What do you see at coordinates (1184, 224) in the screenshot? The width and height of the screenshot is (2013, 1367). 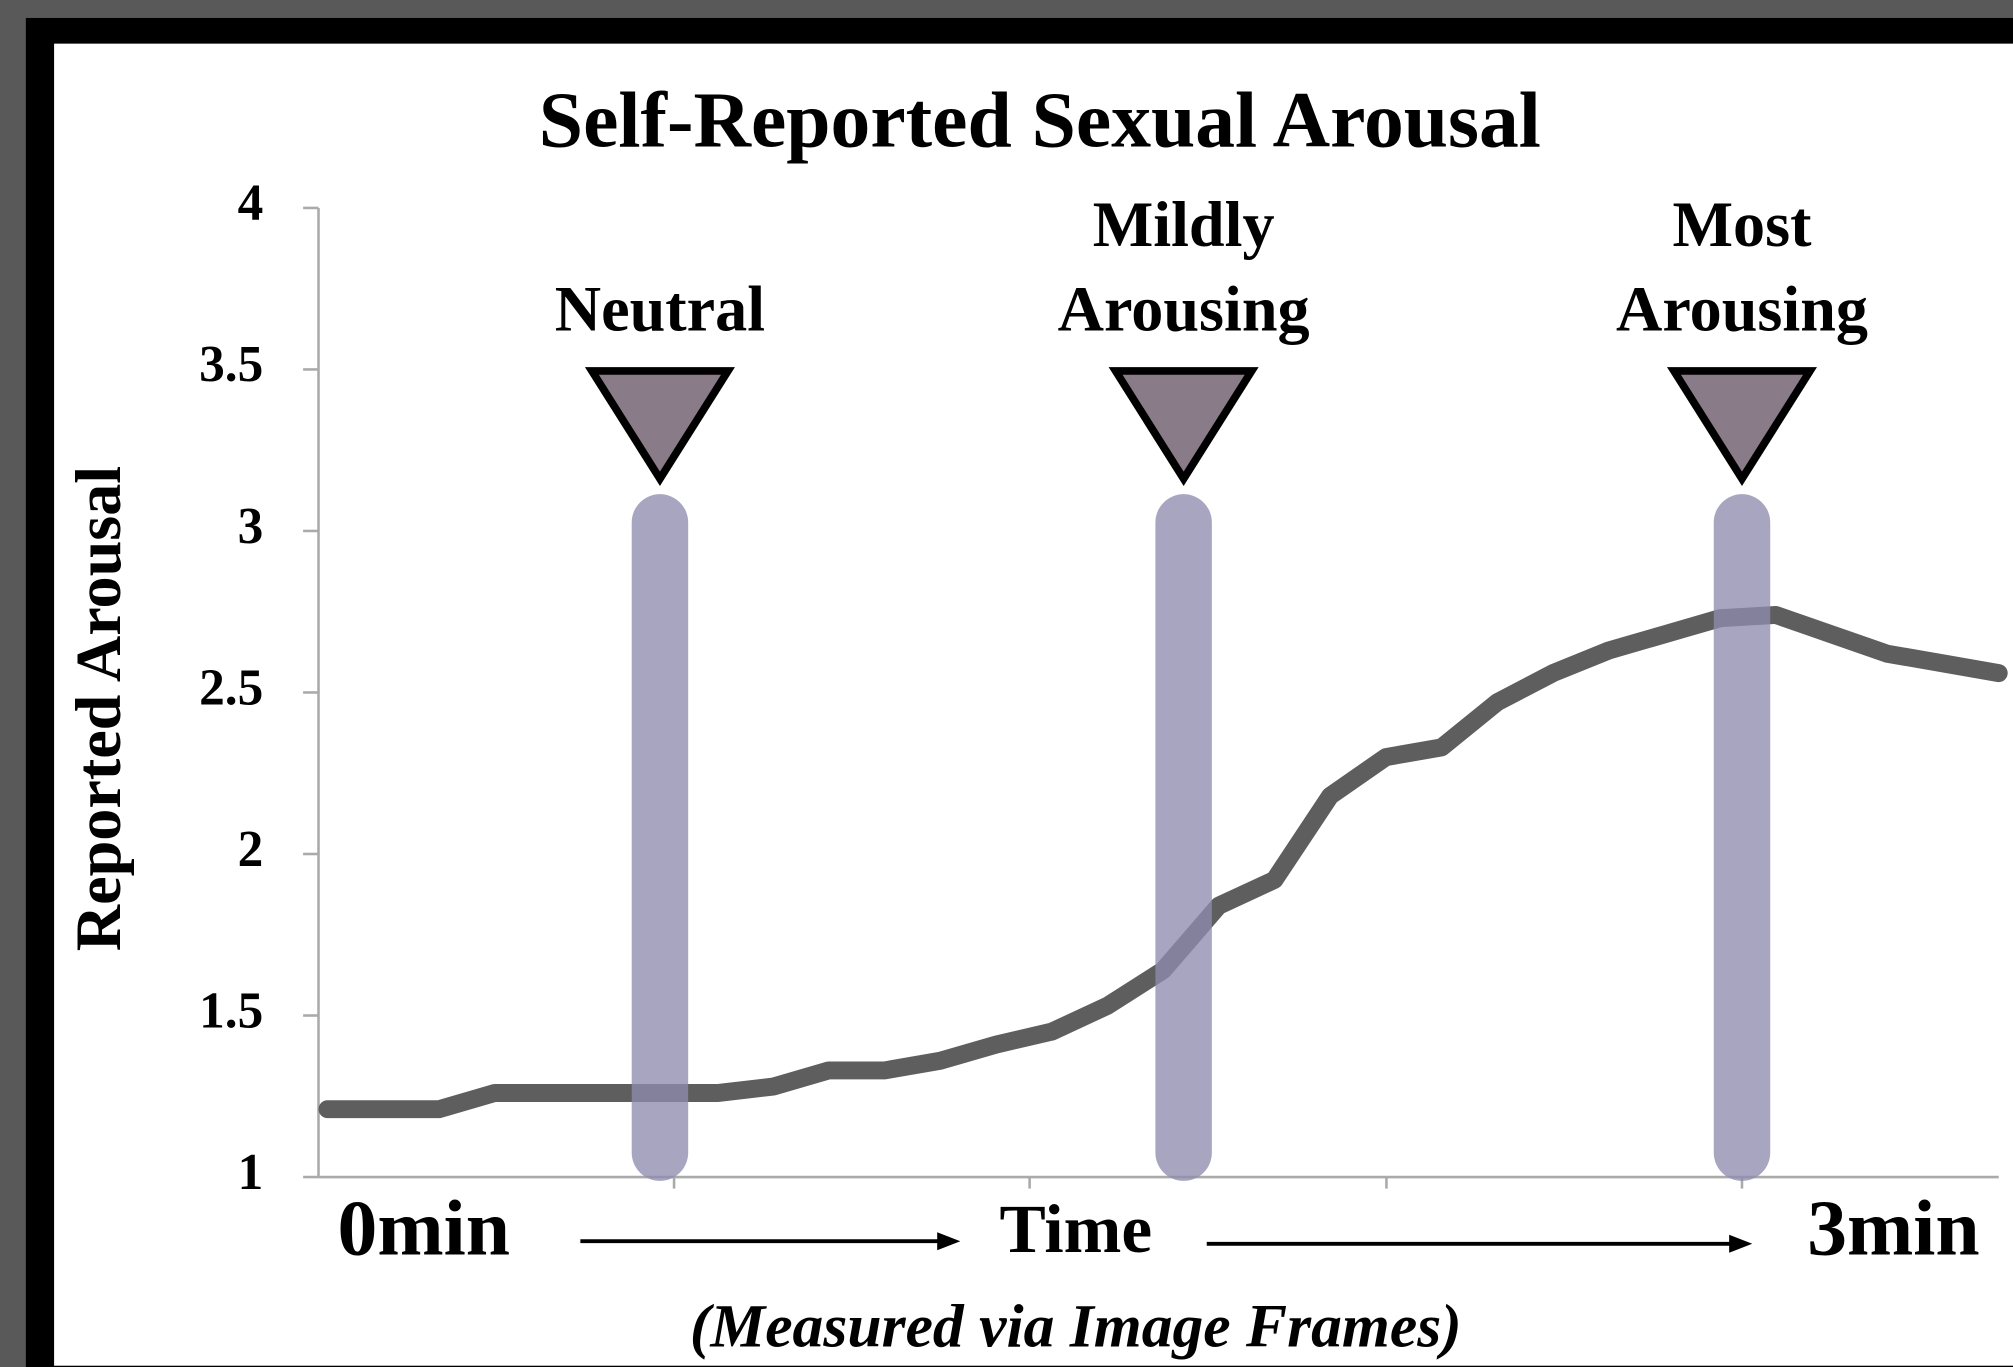 I see `event-label: Mildly` at bounding box center [1184, 224].